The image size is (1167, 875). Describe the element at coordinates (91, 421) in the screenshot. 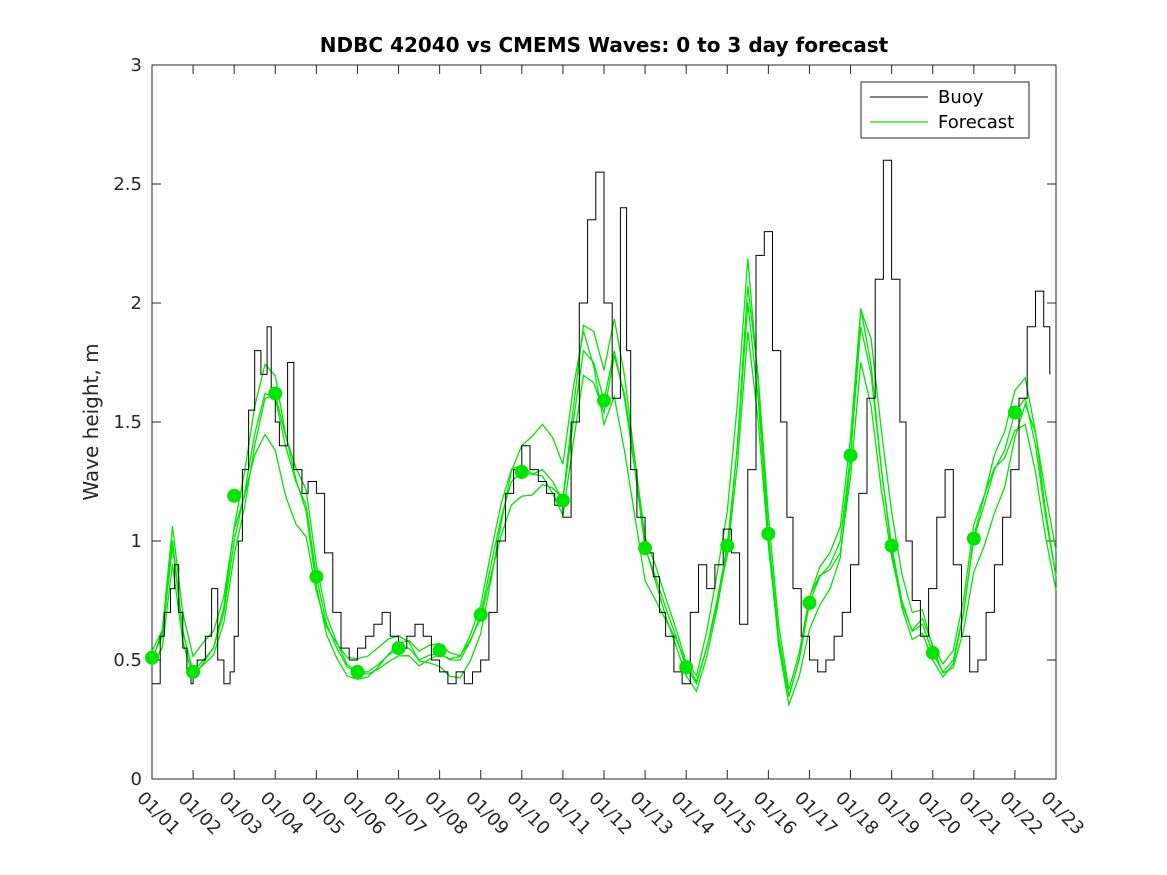

I see `y-axis-label: Wave height, m` at that location.